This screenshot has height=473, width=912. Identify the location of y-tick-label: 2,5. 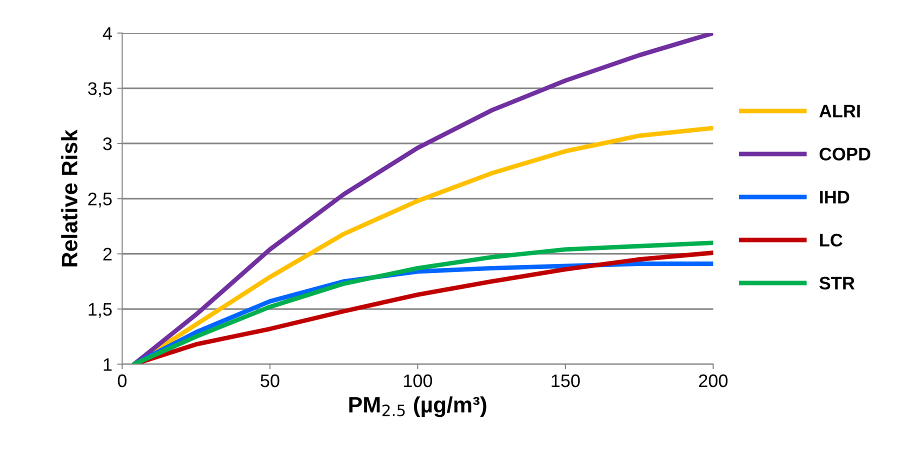
(100, 200).